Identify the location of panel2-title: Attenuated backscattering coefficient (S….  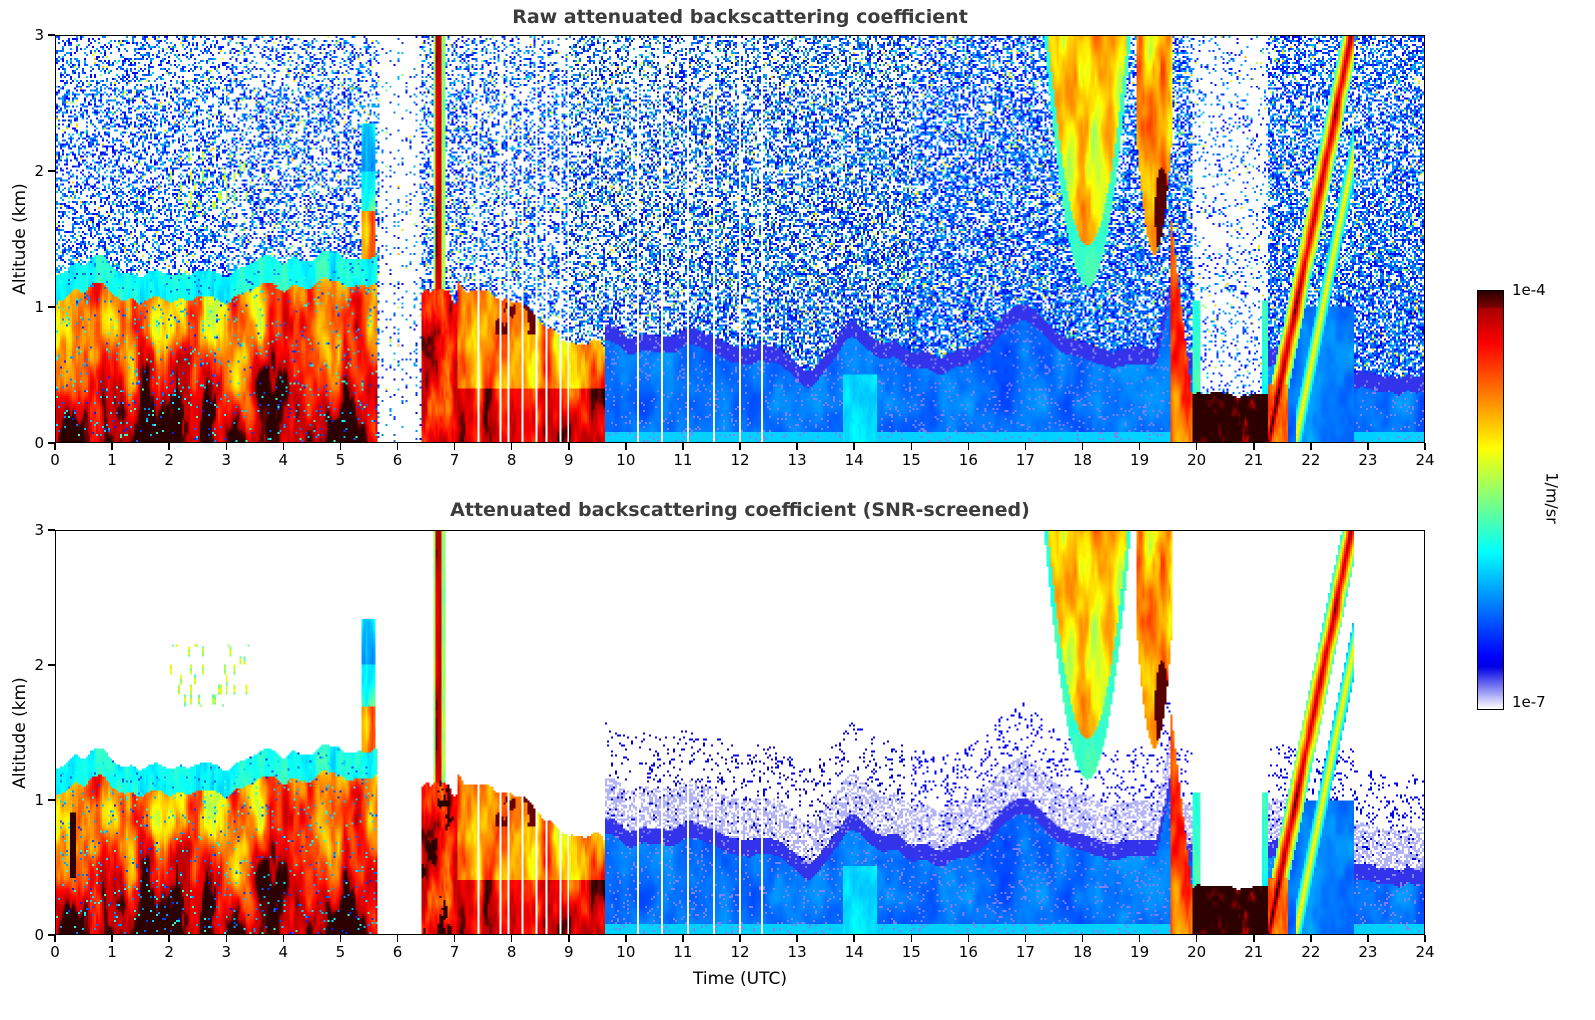
(740, 510).